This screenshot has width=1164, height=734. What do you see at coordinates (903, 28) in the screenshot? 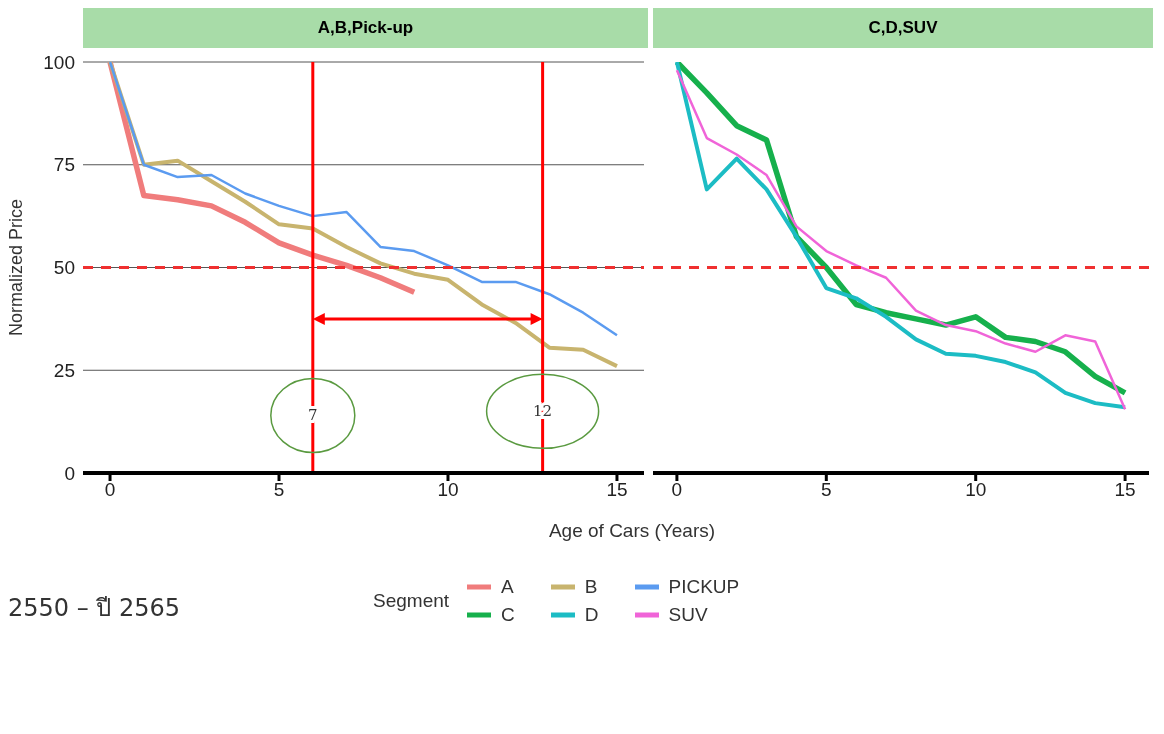
I see `chart-title: C,D,SUV` at bounding box center [903, 28].